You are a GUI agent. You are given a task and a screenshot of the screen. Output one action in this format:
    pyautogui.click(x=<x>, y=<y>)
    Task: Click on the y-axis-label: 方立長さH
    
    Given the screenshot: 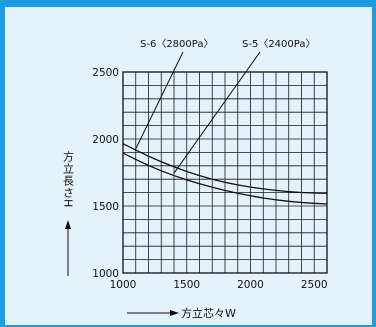 What is the action you would take?
    pyautogui.click(x=68, y=179)
    